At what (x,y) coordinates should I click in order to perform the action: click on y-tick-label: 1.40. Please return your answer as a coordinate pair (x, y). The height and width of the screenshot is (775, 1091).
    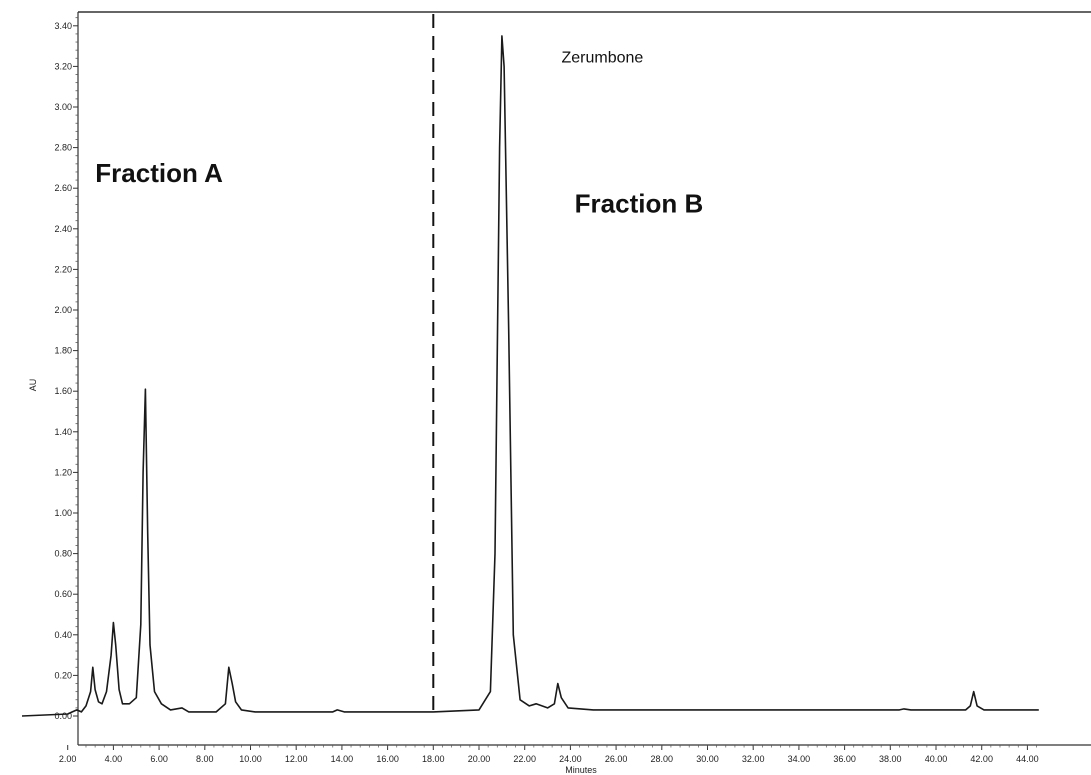
    Looking at the image, I should click on (63, 432).